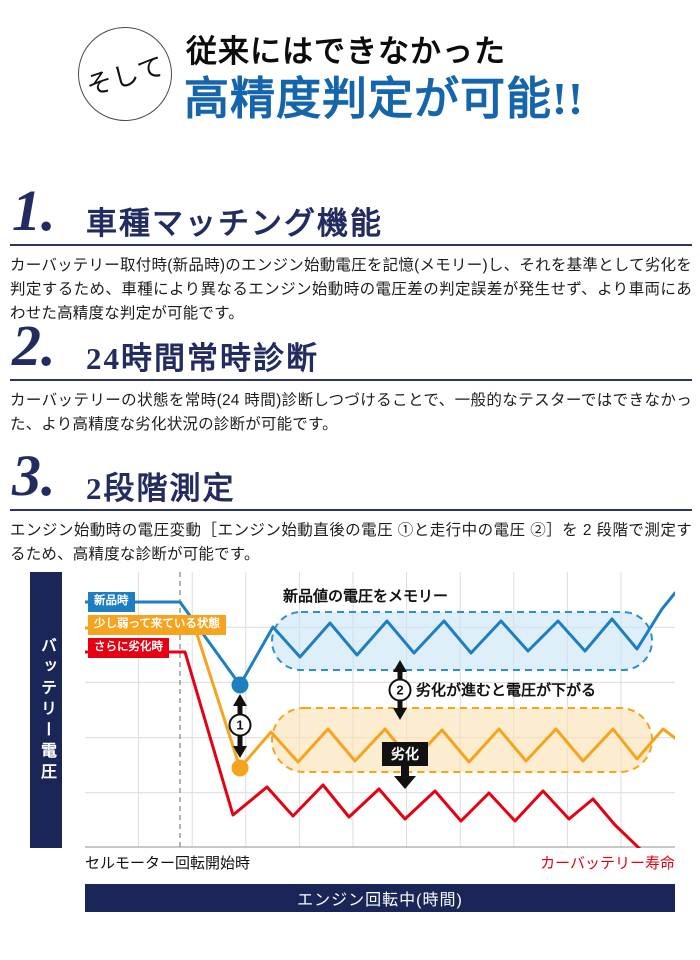 The width and height of the screenshot is (700, 960). What do you see at coordinates (399, 690) in the screenshot?
I see `svg-text: 2` at bounding box center [399, 690].